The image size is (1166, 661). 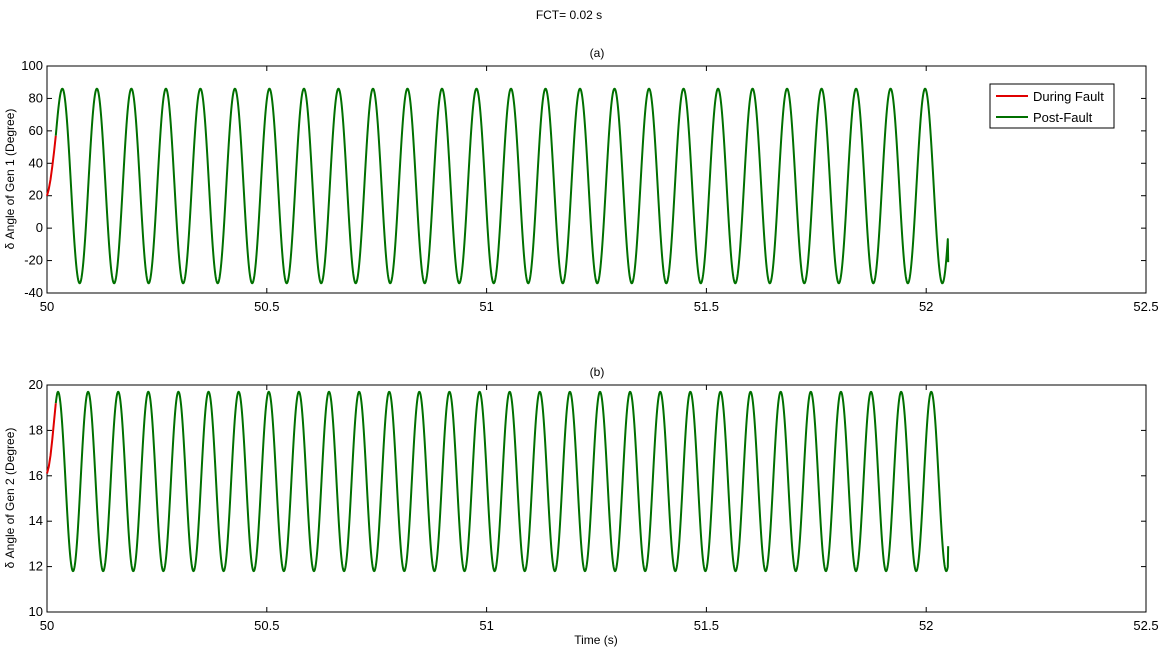 I want to click on subplot-b-ylabel: δ Angle of Gen 2 (Degree), so click(x=10, y=498).